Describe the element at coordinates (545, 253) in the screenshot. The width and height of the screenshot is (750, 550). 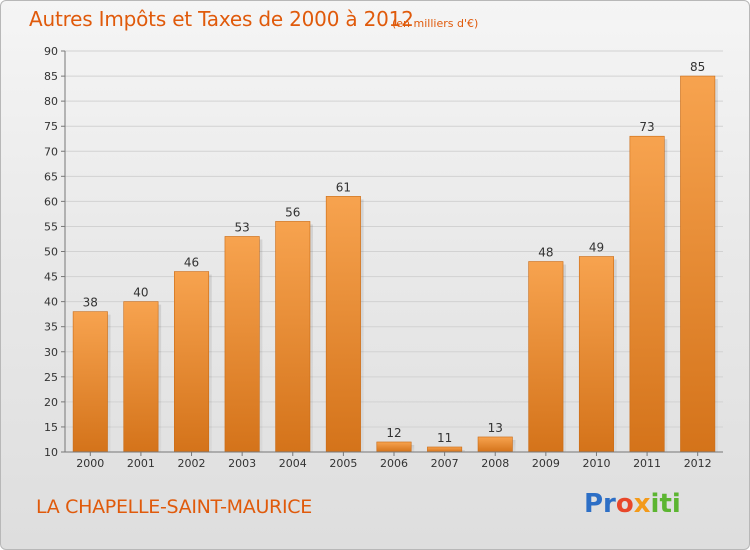
I see `data-label: 48` at that location.